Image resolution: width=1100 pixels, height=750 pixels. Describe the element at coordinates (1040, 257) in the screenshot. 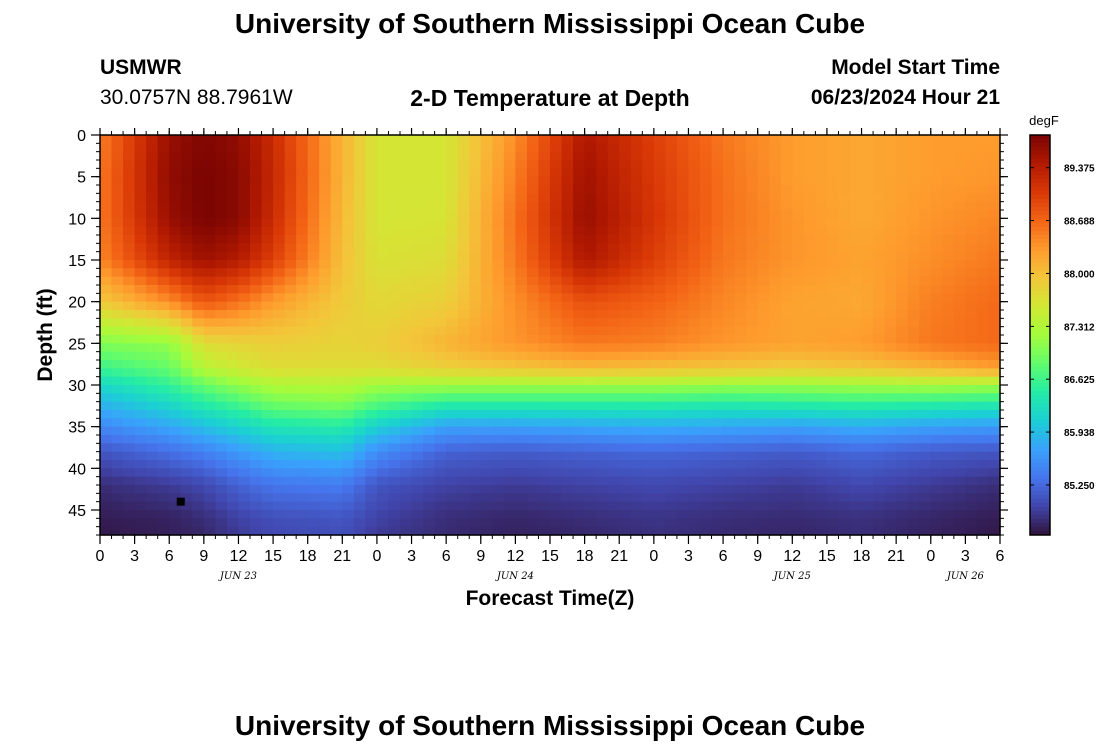

I see `colorbar-swatch` at that location.